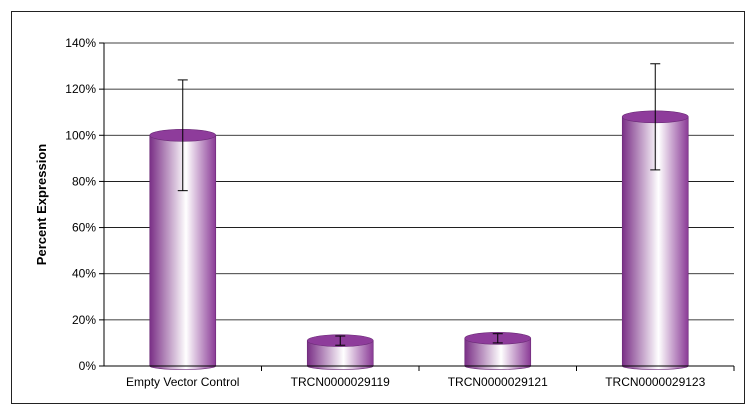 This screenshot has height=408, width=756. I want to click on x-tick-label: TRCN0000029123, so click(655, 382).